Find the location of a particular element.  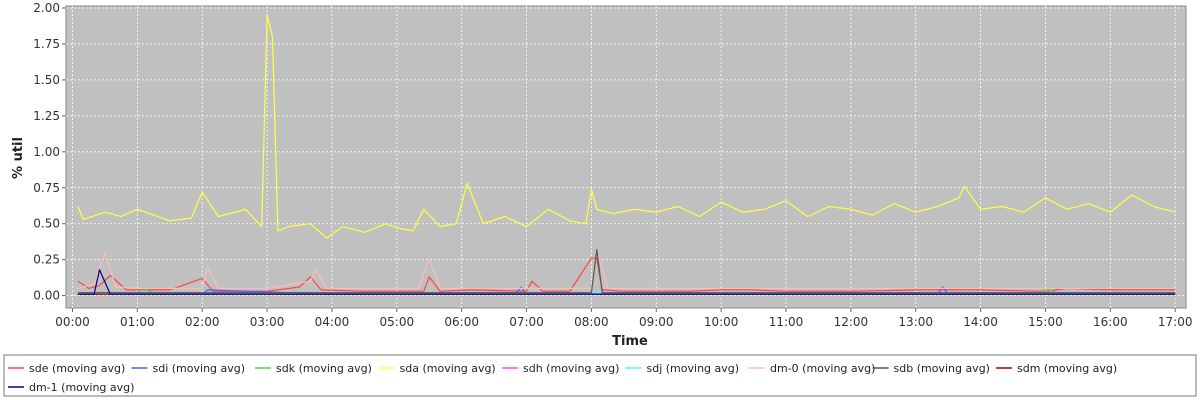

legend-item-label: sda (moving avg) is located at coordinates (448, 368).